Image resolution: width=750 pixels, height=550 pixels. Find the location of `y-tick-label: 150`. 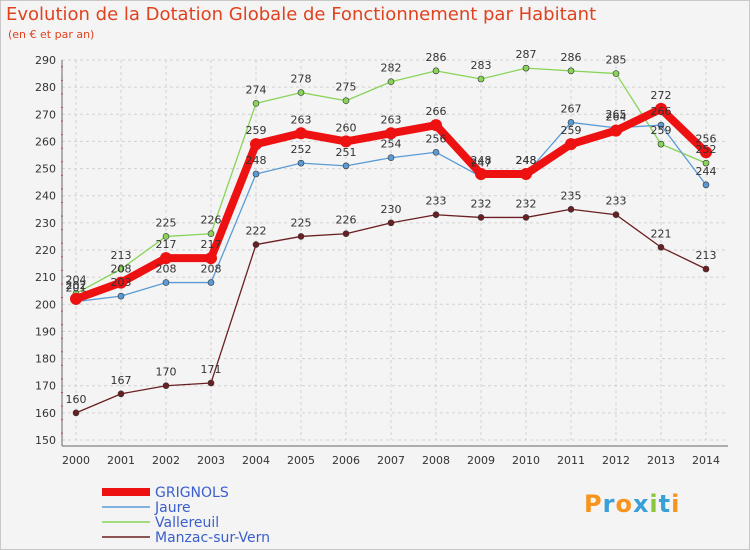

y-tick-label: 150 is located at coordinates (45, 440).